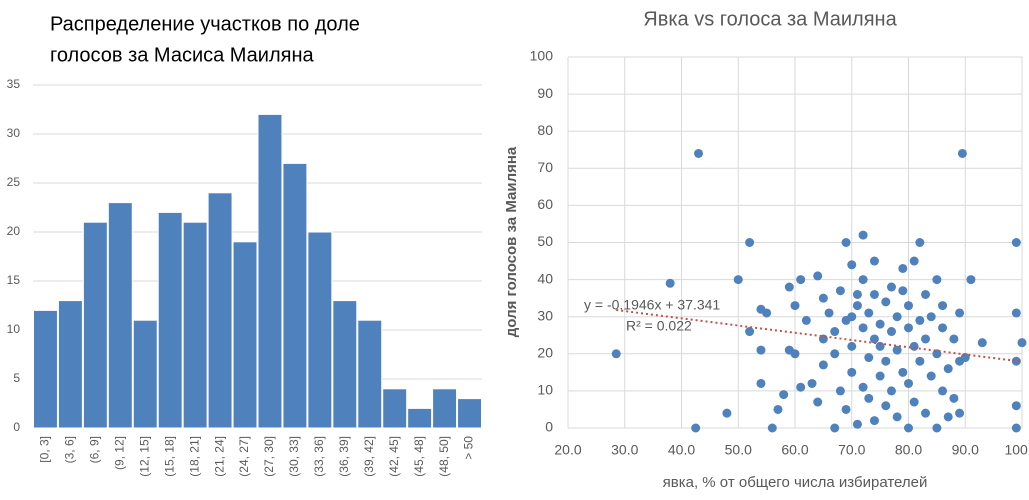 Image resolution: width=1029 pixels, height=500 pixels. Describe the element at coordinates (14, 182) in the screenshot. I see `y-tick-label: 25` at that location.